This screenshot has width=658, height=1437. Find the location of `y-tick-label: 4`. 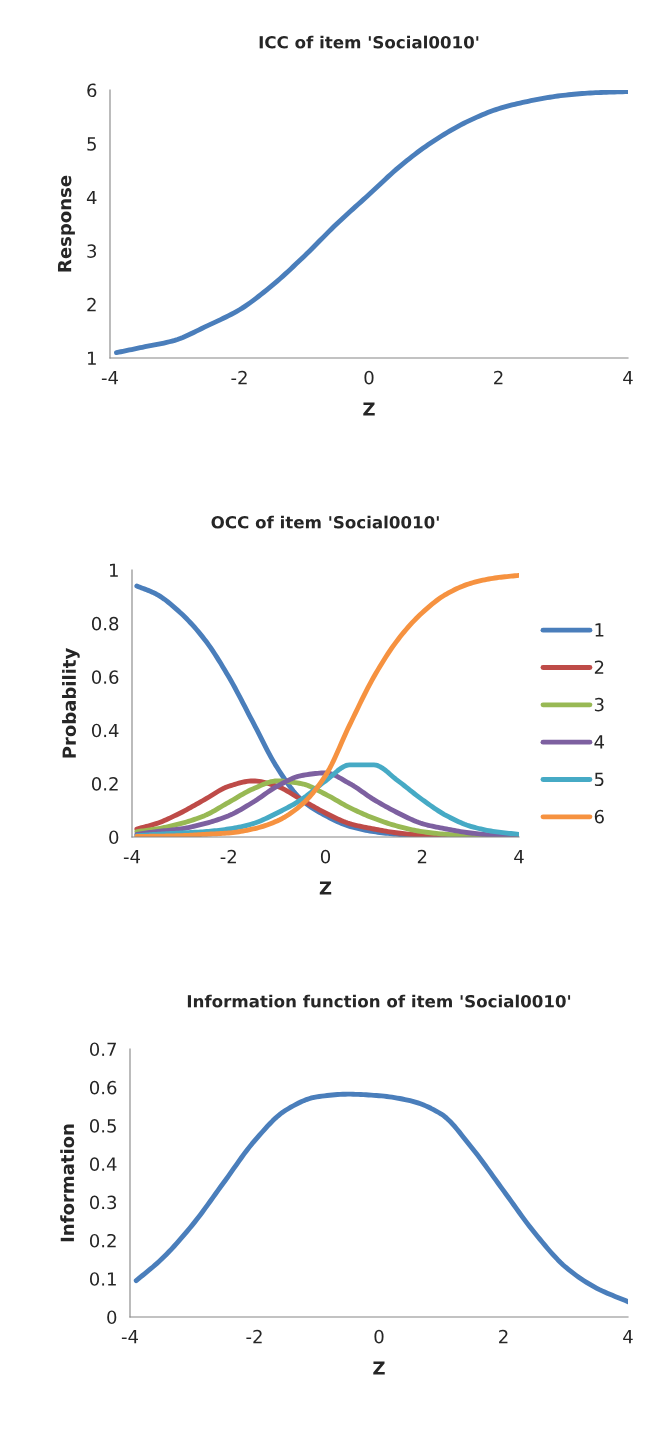

y-tick-label: 4 is located at coordinates (91, 197).